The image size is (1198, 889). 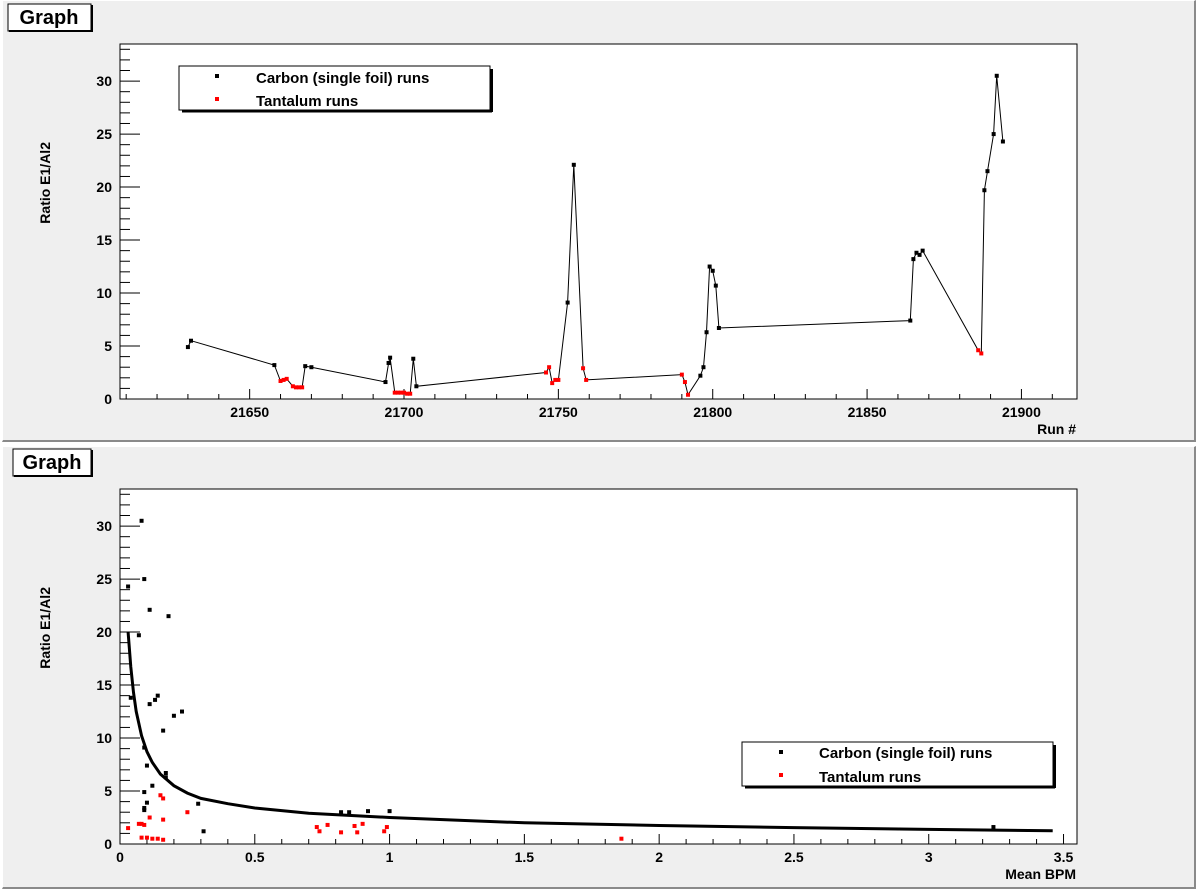 I want to click on x-tick-label: 0.5, so click(x=255, y=857).